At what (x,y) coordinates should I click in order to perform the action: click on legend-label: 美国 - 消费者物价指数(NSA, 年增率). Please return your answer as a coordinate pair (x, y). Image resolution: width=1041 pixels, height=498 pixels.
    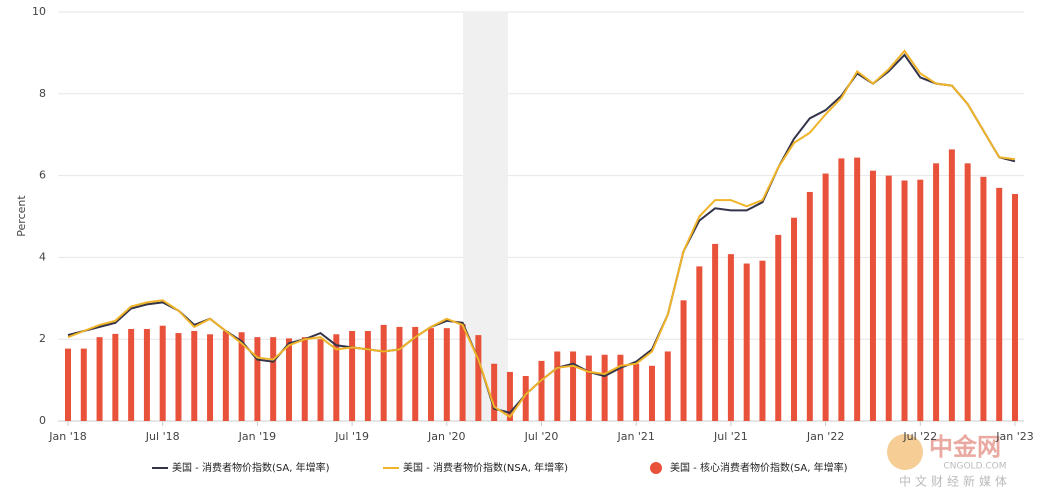
    Looking at the image, I should click on (485, 467).